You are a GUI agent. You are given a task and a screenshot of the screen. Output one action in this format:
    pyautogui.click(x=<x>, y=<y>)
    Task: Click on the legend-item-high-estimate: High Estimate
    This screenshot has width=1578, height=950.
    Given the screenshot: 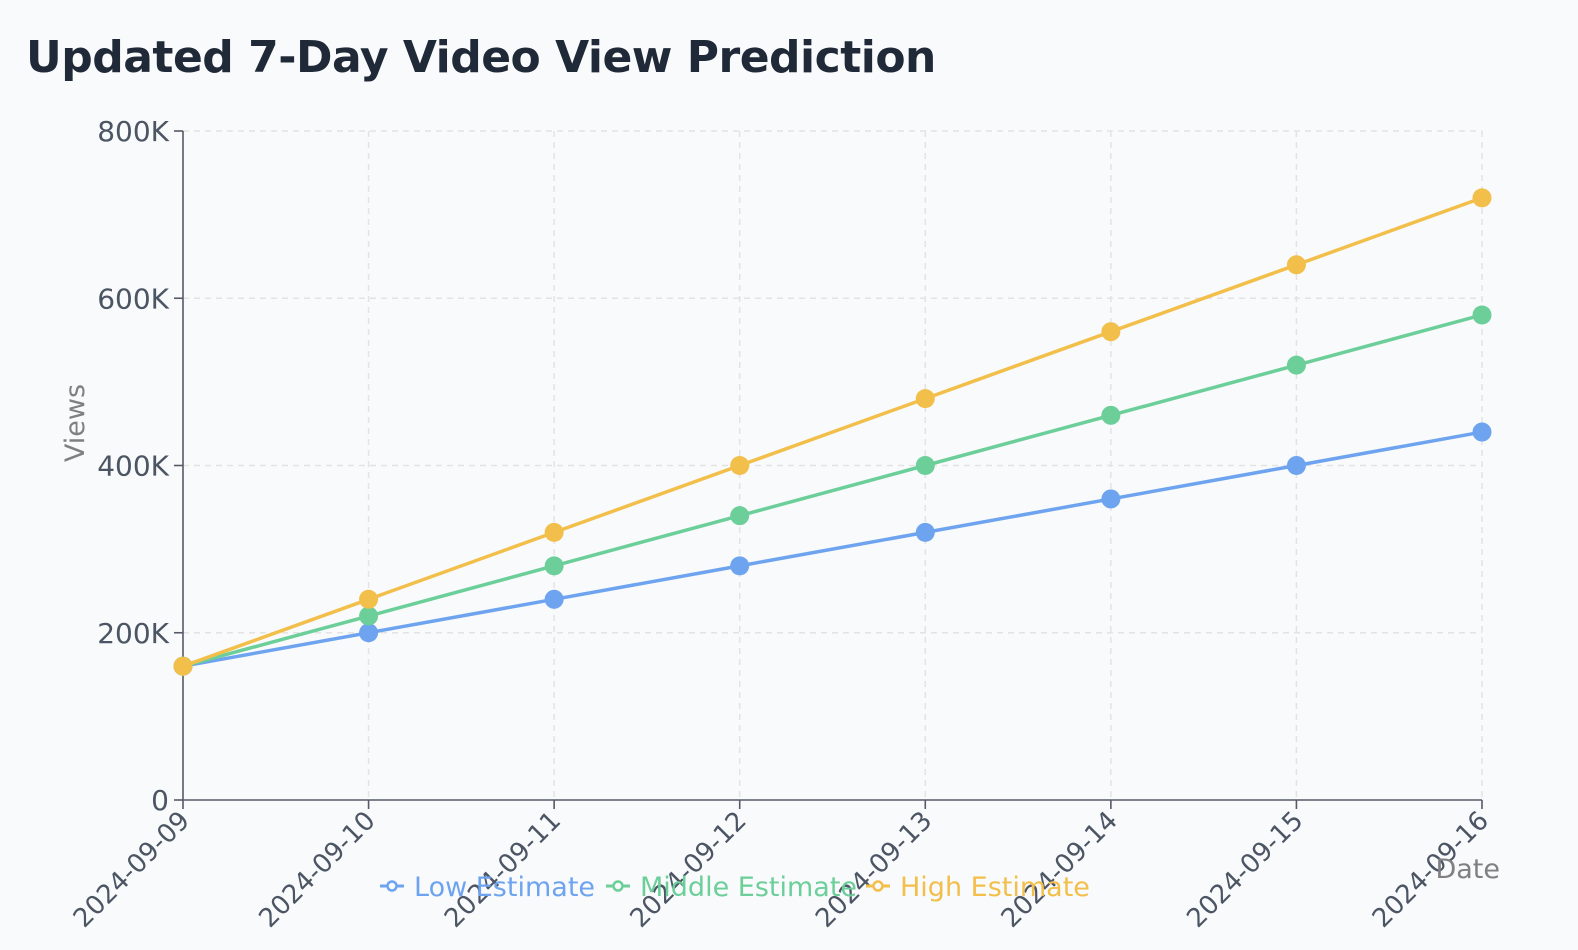 What is the action you would take?
    pyautogui.click(x=978, y=887)
    